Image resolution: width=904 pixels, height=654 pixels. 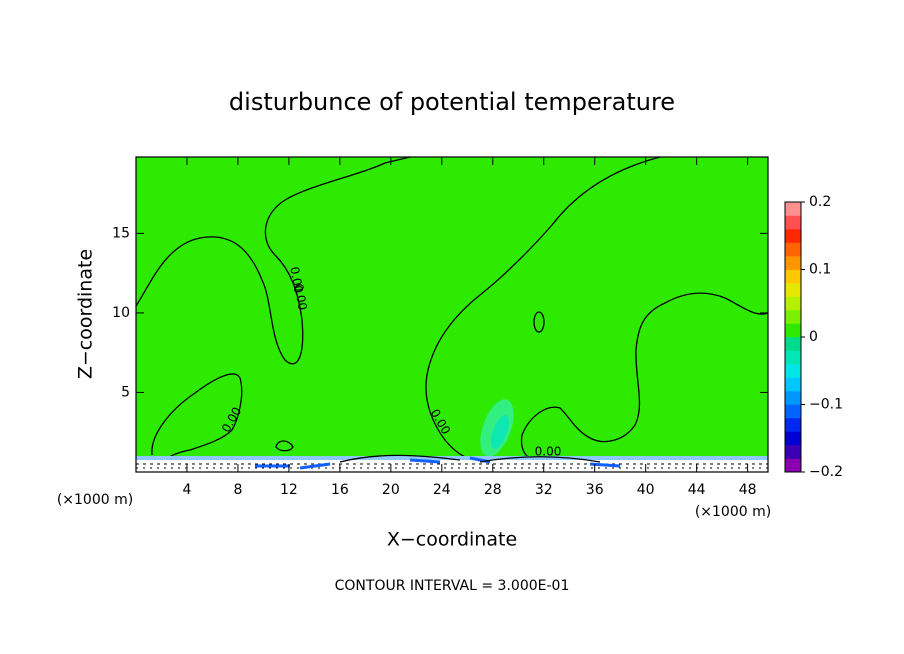 What do you see at coordinates (826, 472) in the screenshot?
I see `colorbar-tick-label: −0.2` at bounding box center [826, 472].